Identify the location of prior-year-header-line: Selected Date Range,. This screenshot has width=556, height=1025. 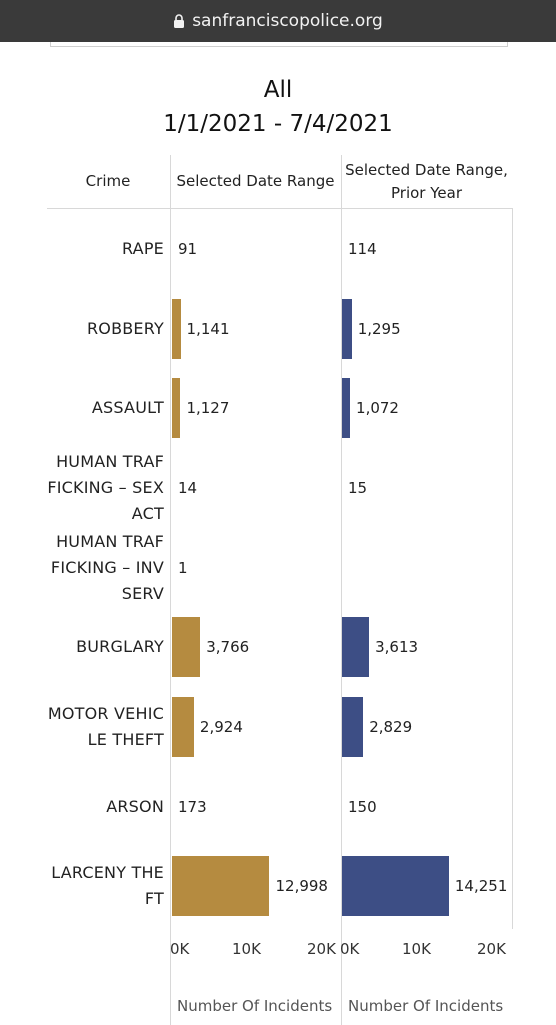
(426, 170).